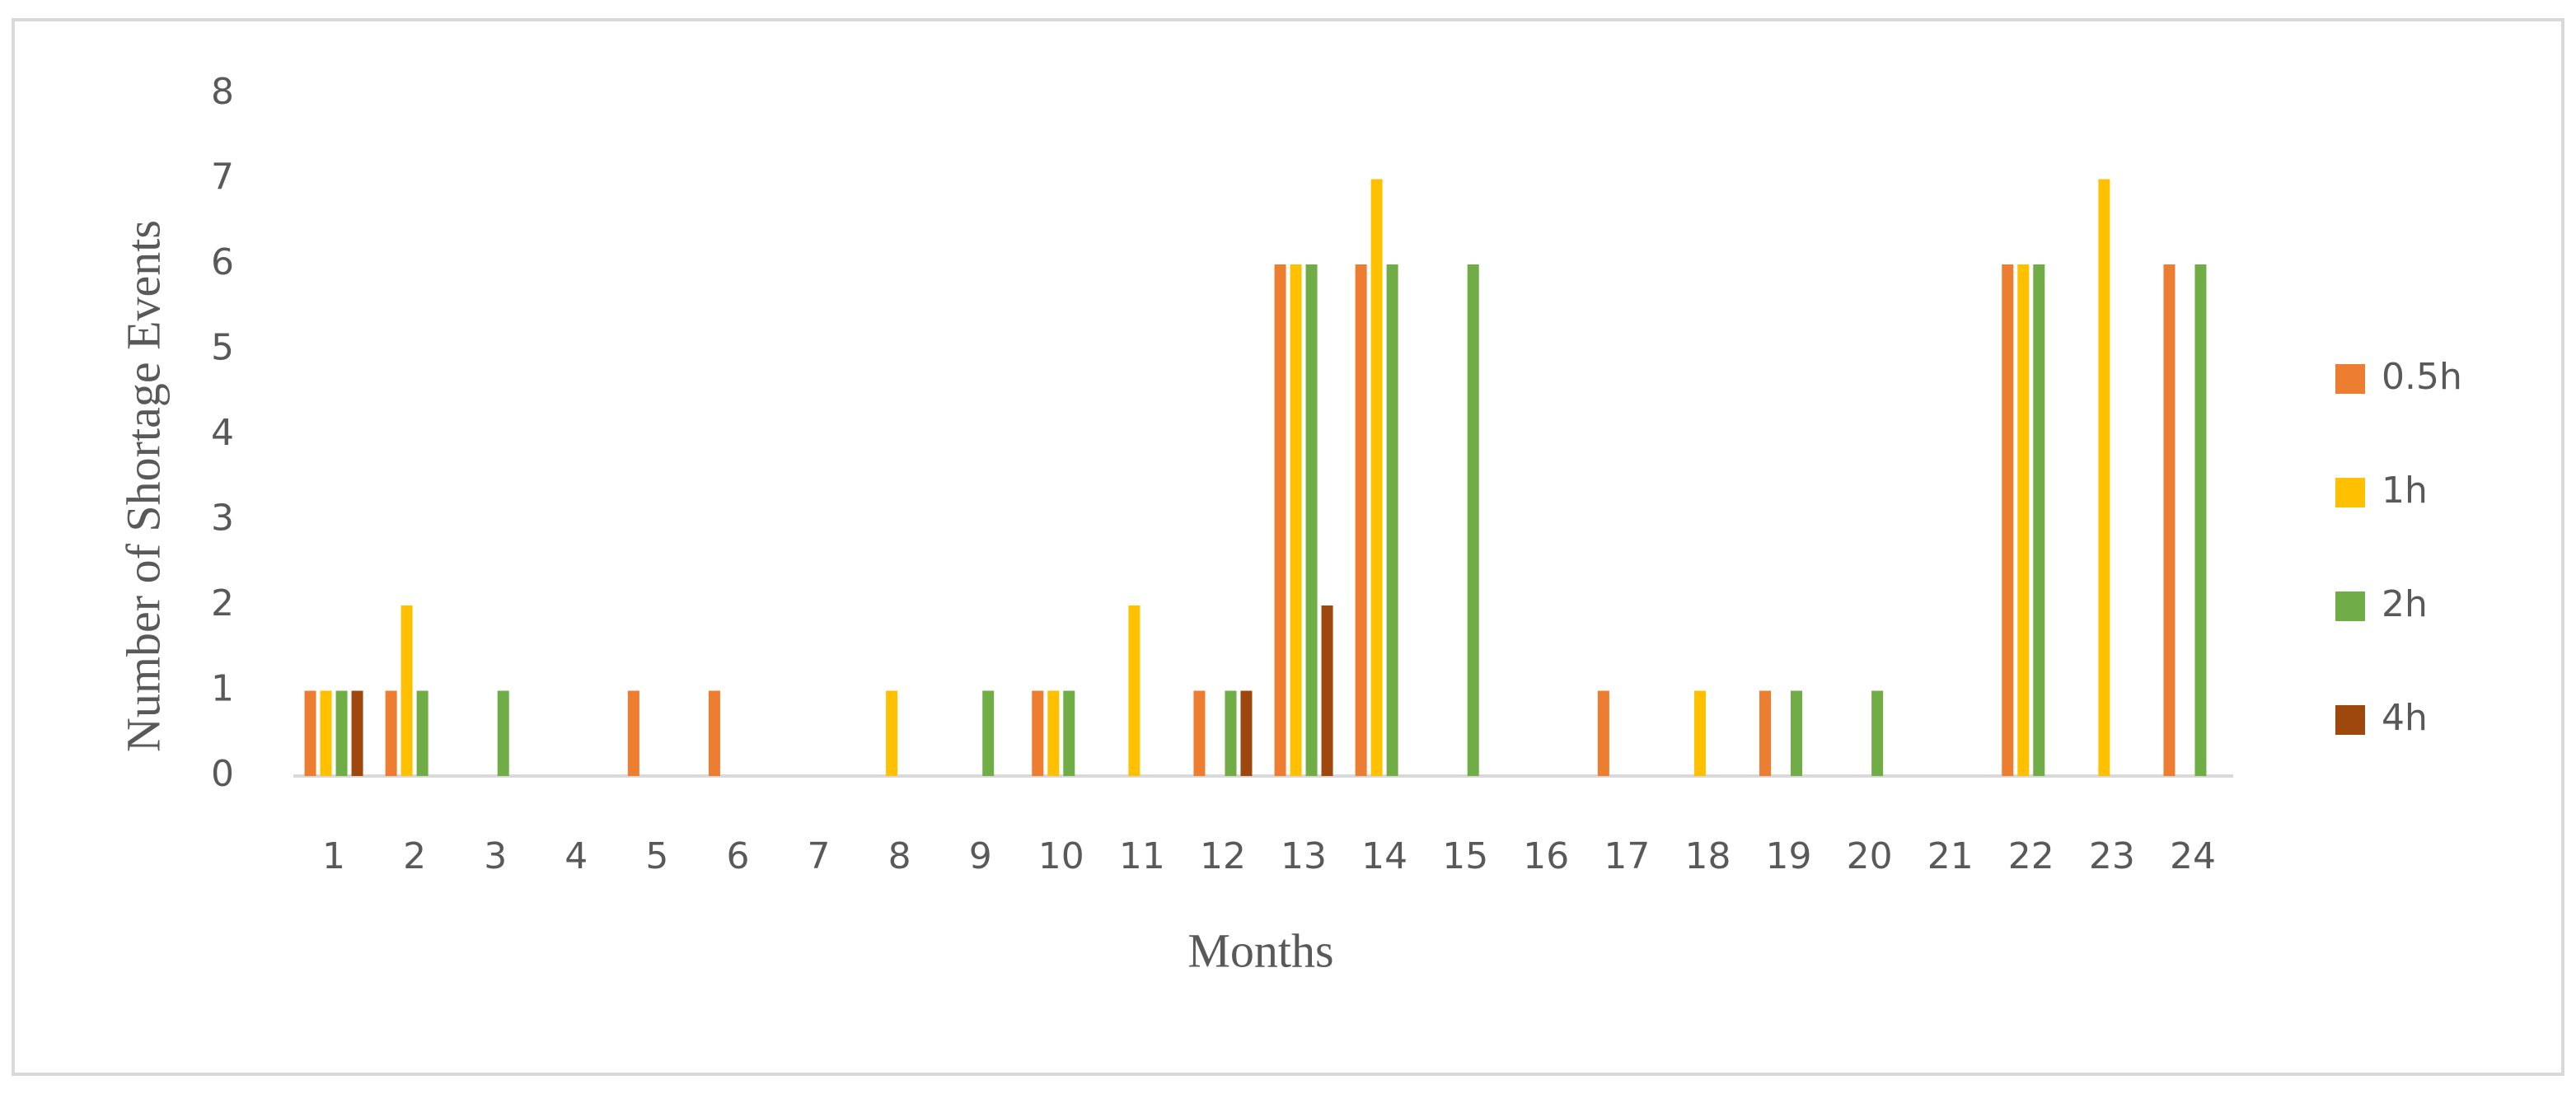  What do you see at coordinates (1950, 856) in the screenshot?
I see `x-tick-label: 21` at bounding box center [1950, 856].